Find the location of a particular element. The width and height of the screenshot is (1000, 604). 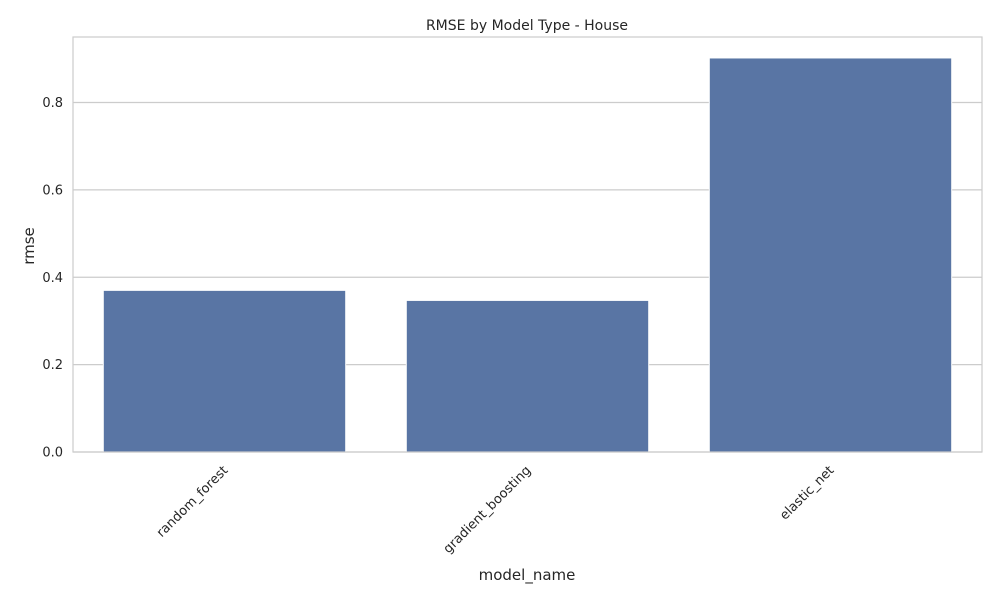

y-tick-label: 0.2 is located at coordinates (52, 365).